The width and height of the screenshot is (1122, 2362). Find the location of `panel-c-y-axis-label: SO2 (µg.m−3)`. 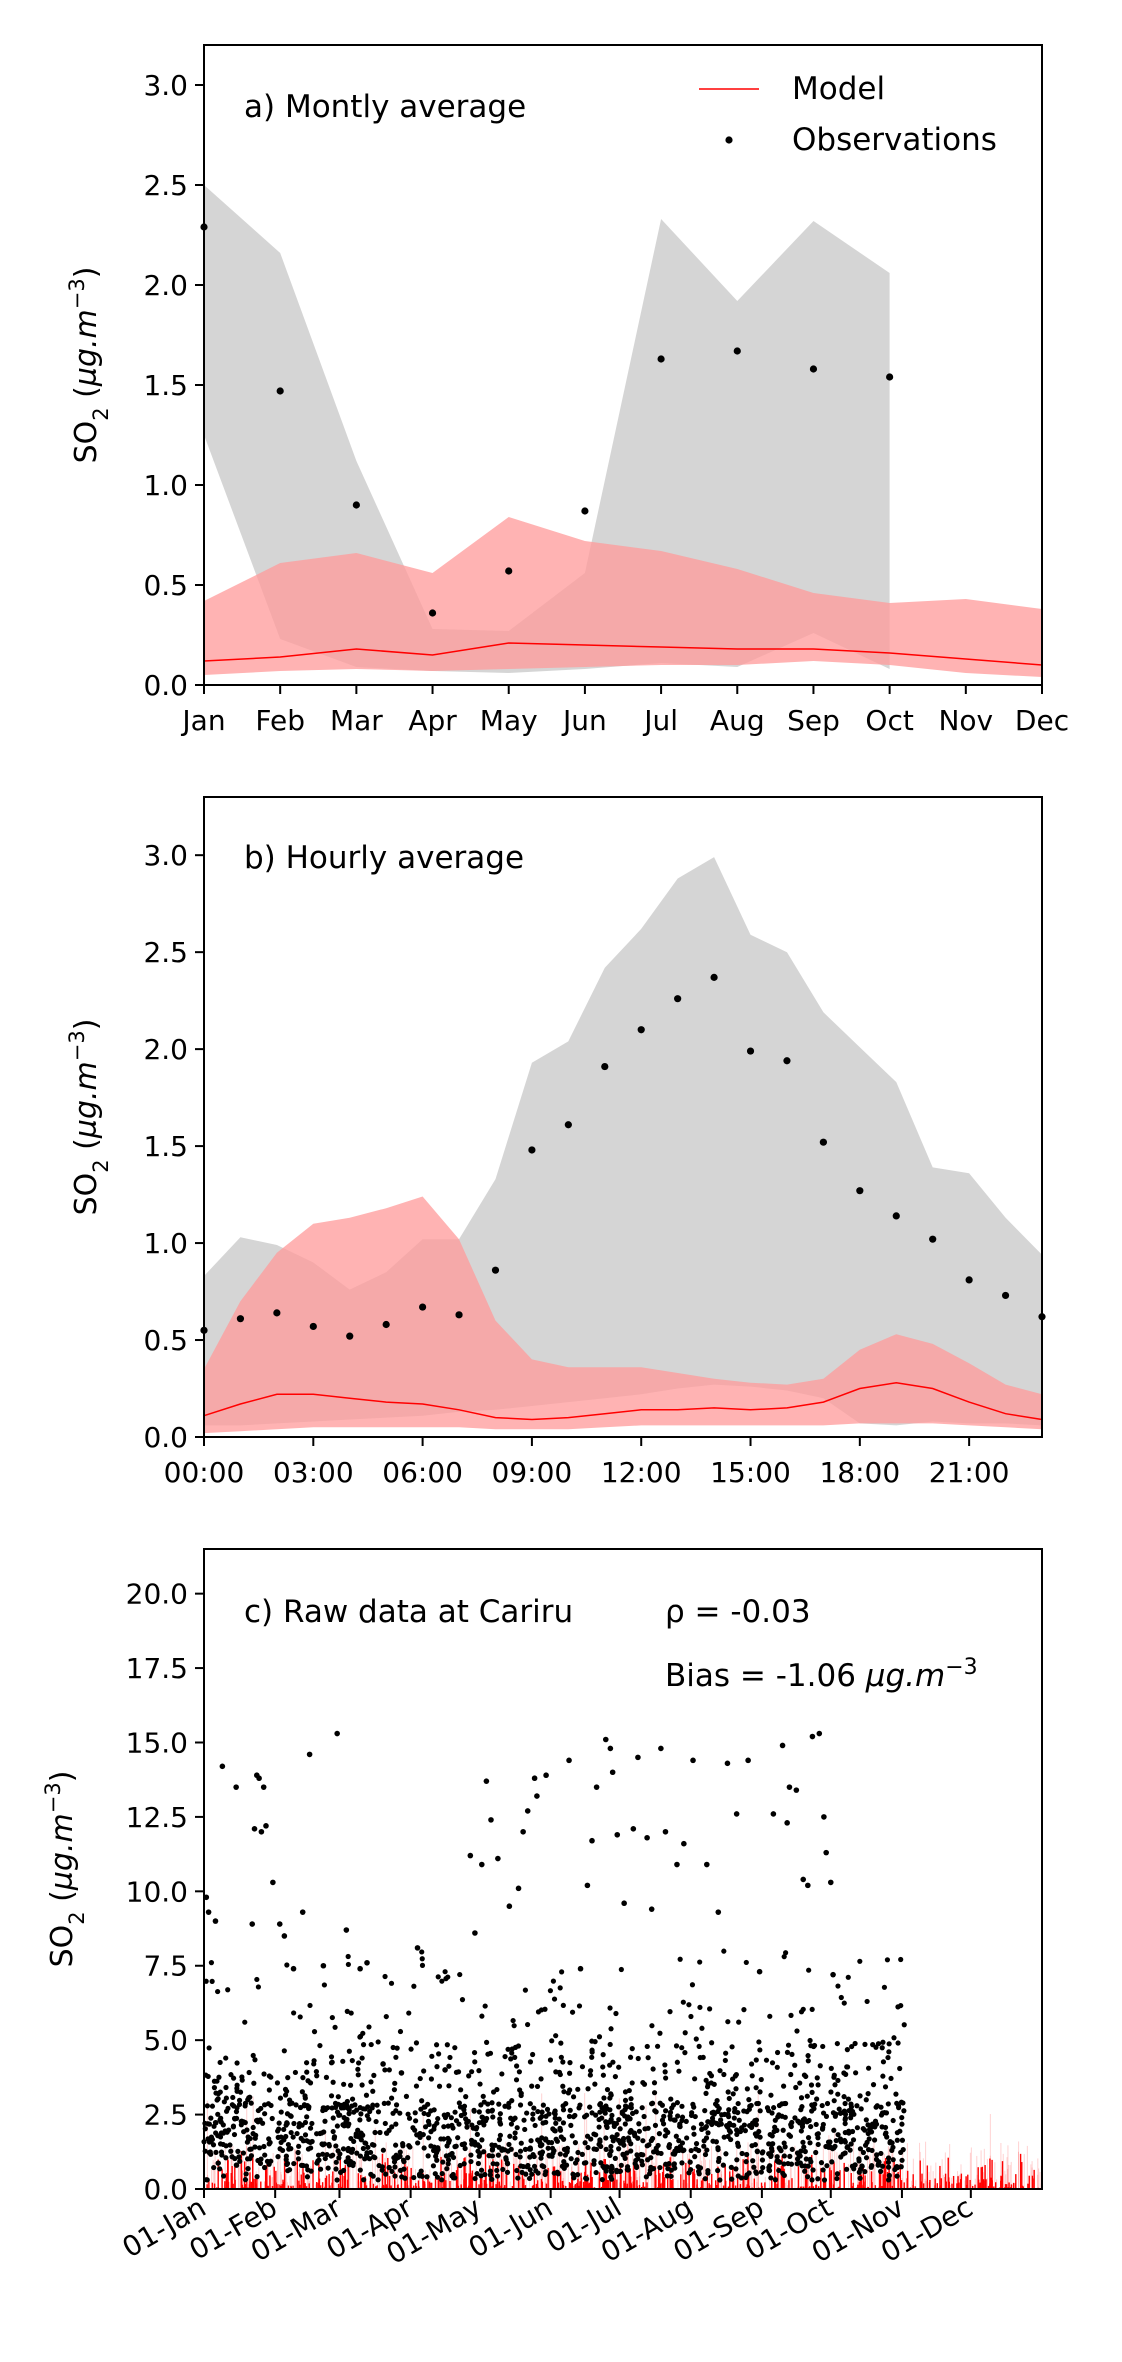

panel-c-y-axis-label: SO2 (µg.m−3) is located at coordinates (65, 1869).